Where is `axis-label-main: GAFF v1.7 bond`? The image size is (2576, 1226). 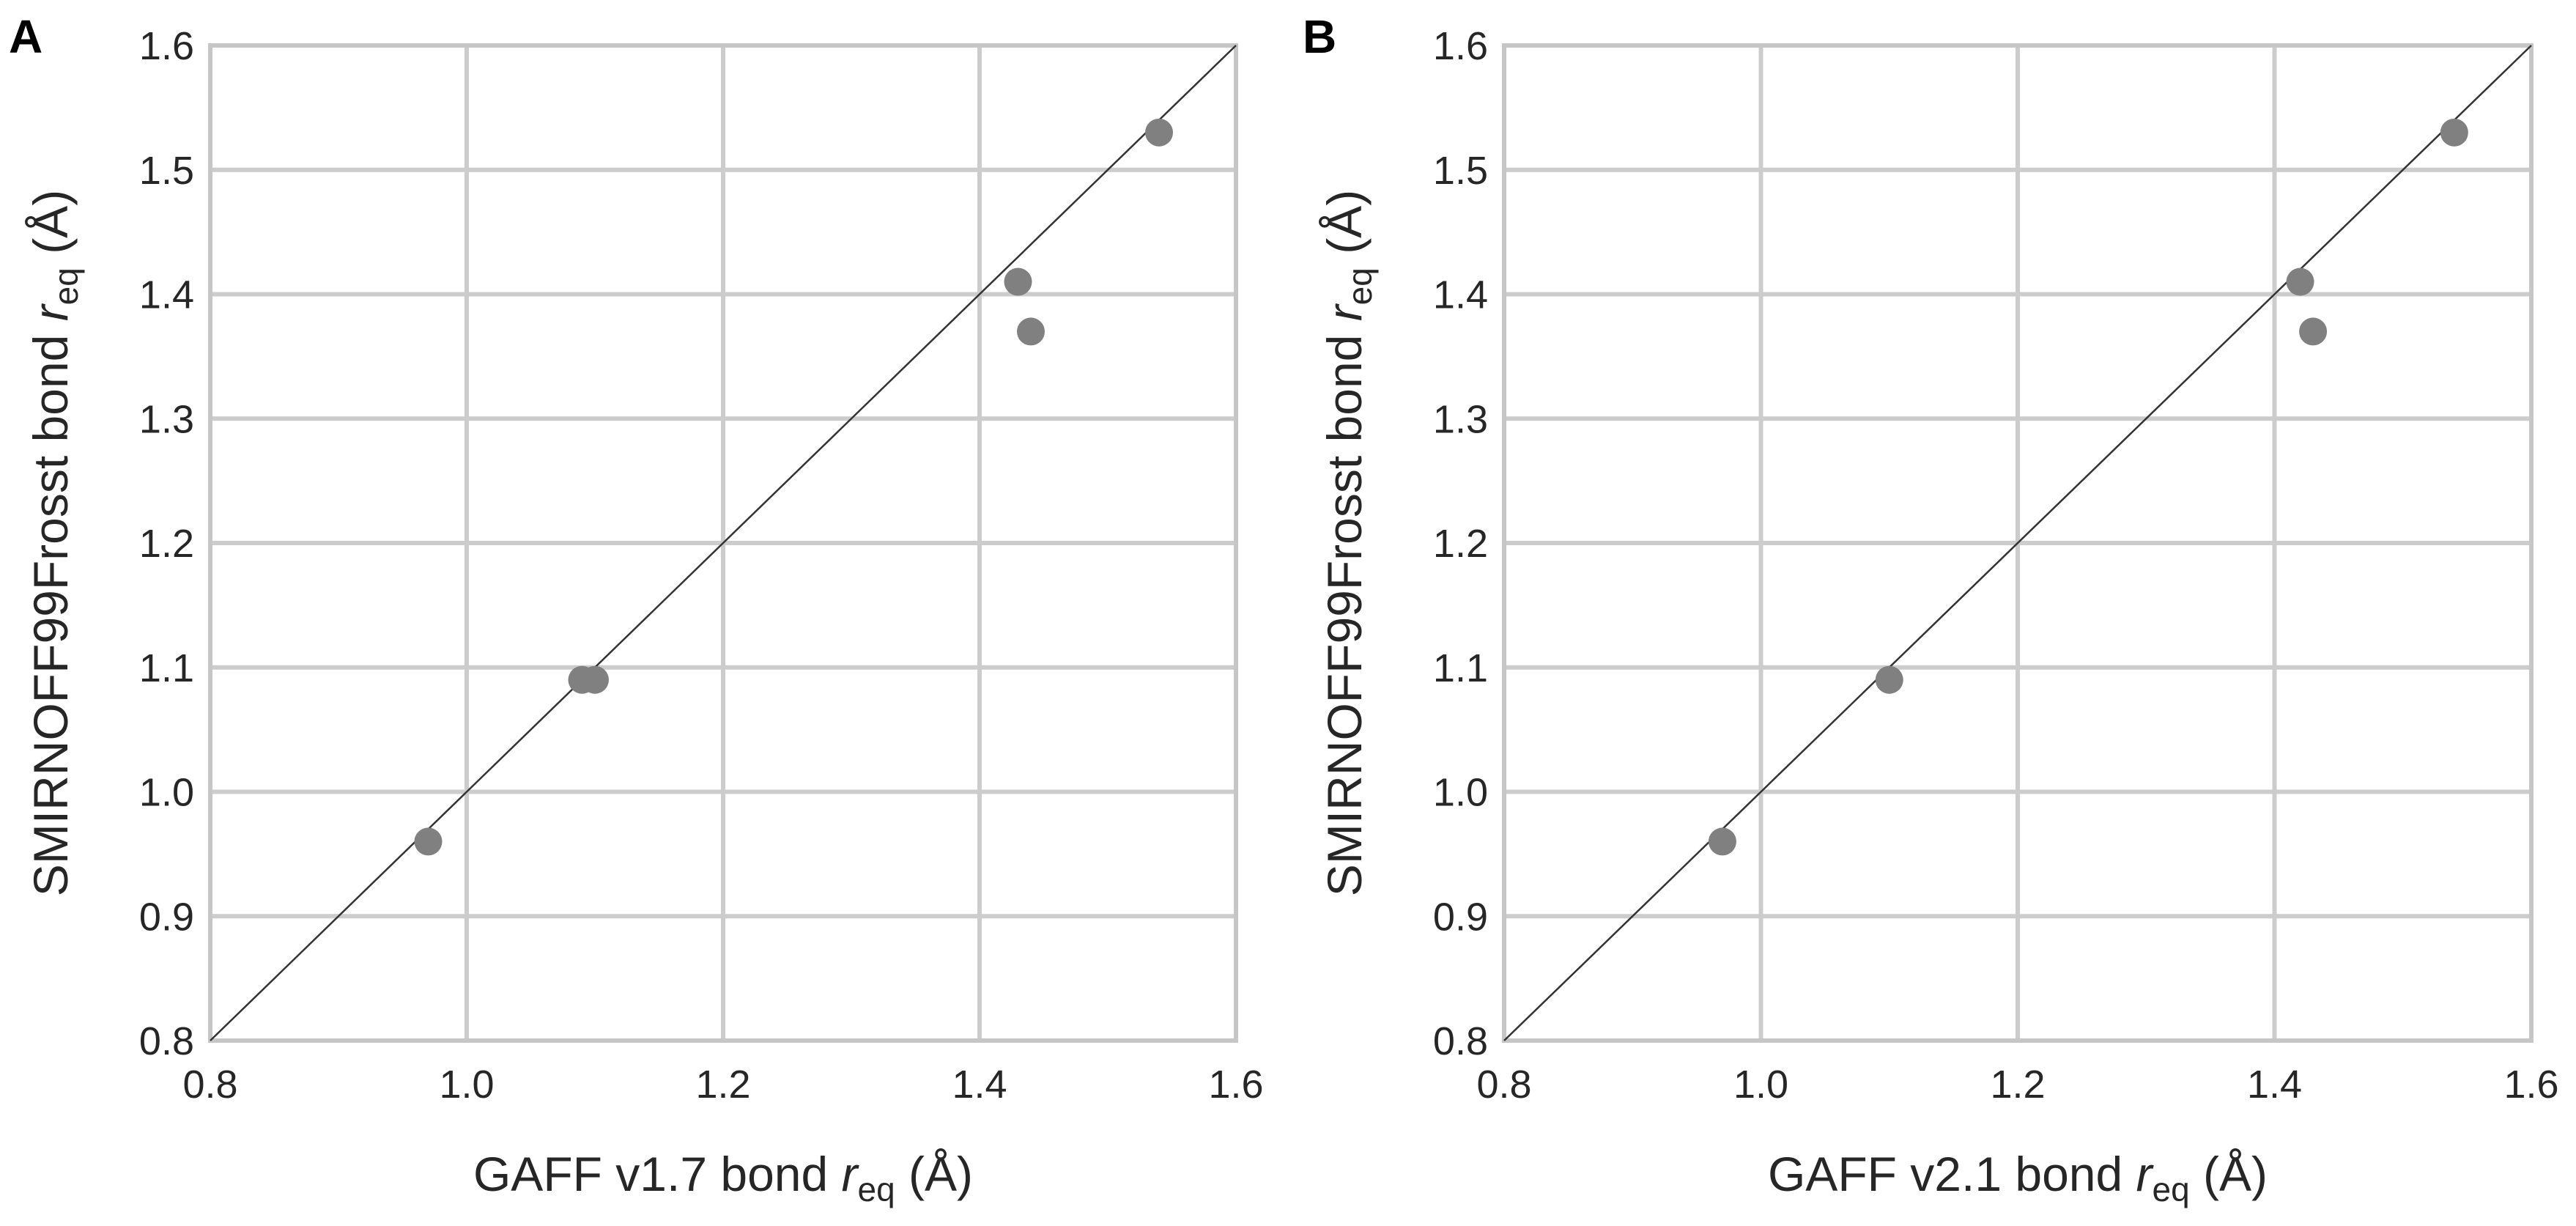 axis-label-main: GAFF v1.7 bond is located at coordinates (657, 1174).